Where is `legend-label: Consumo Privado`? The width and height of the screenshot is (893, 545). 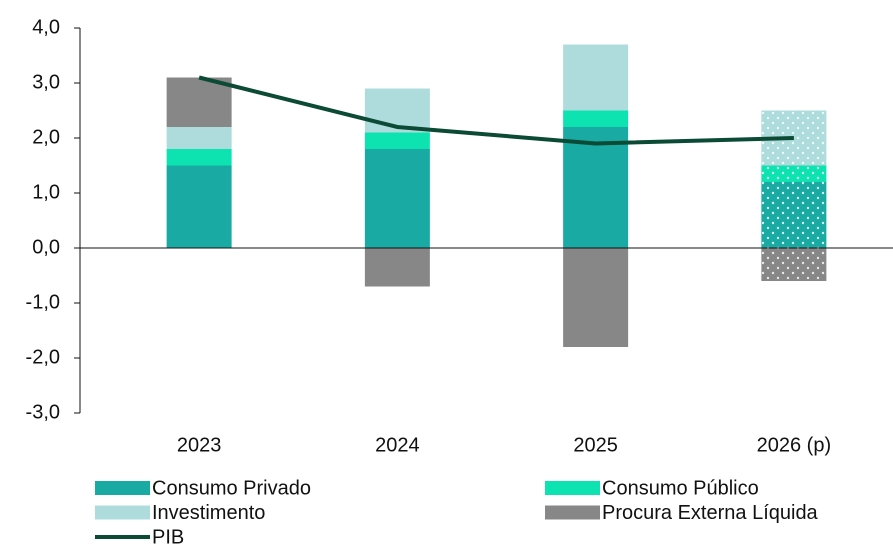
legend-label: Consumo Privado is located at coordinates (231, 488).